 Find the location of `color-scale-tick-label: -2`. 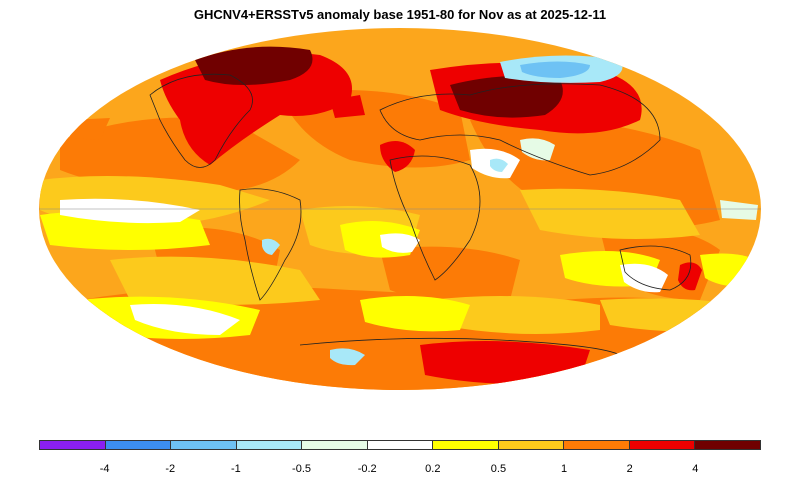

color-scale-tick-label: -2 is located at coordinates (170, 469).